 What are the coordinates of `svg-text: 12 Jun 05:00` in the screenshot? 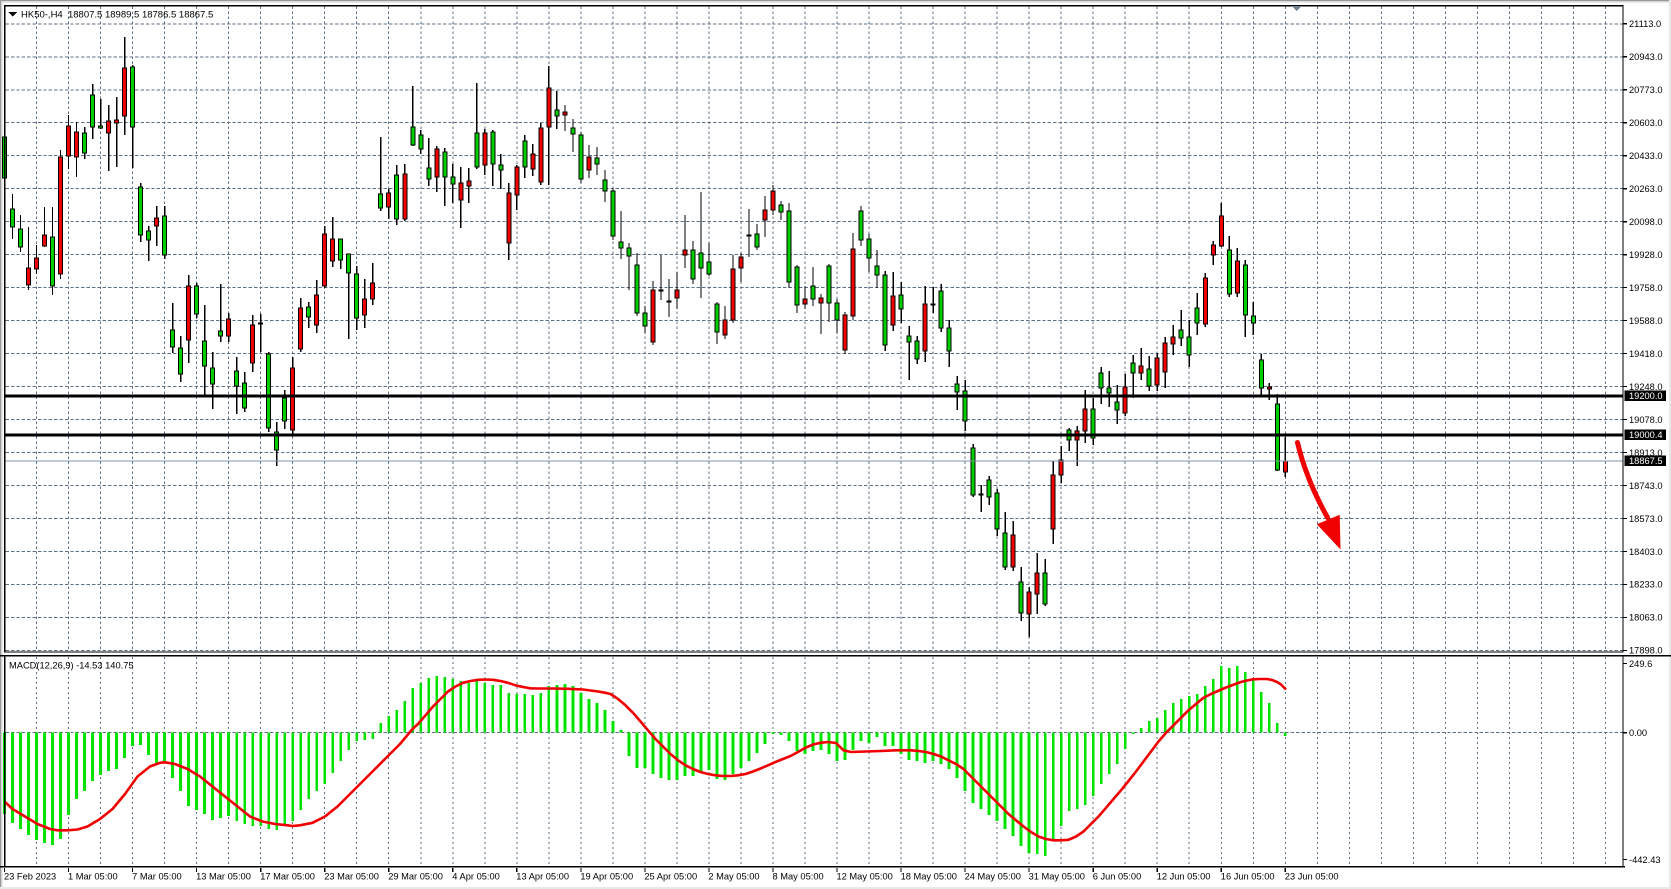 It's located at (1184, 877).